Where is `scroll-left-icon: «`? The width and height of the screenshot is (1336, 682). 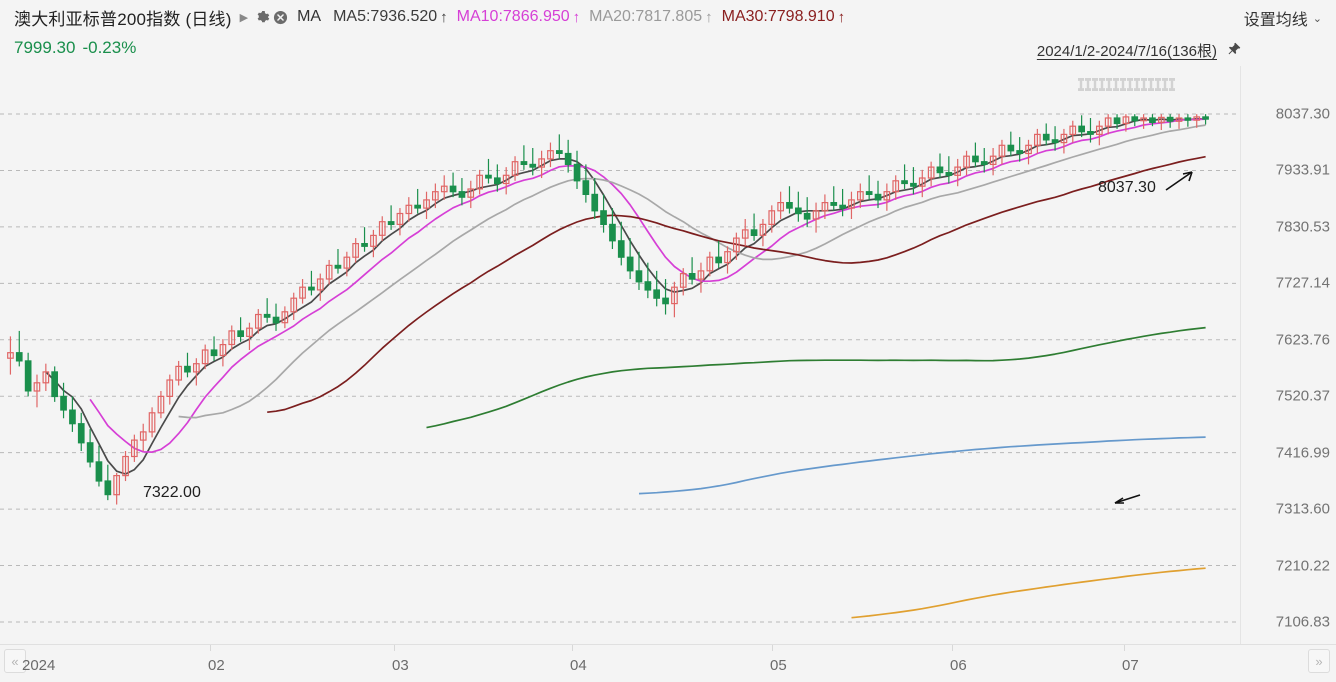 scroll-left-icon: « is located at coordinates (15, 661).